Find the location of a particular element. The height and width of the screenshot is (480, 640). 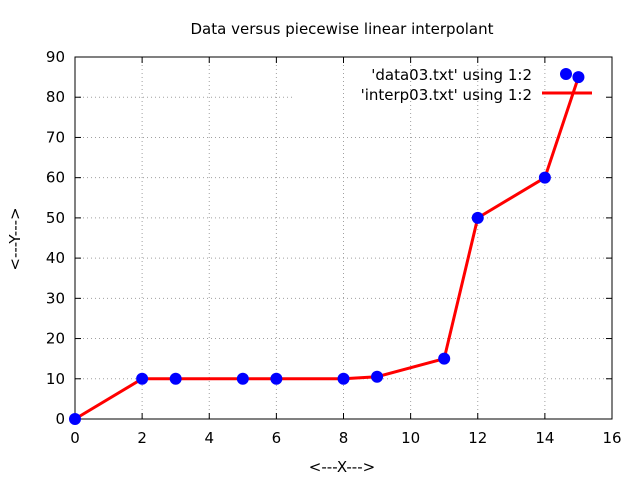

x-tick-label: 2 is located at coordinates (142, 438).